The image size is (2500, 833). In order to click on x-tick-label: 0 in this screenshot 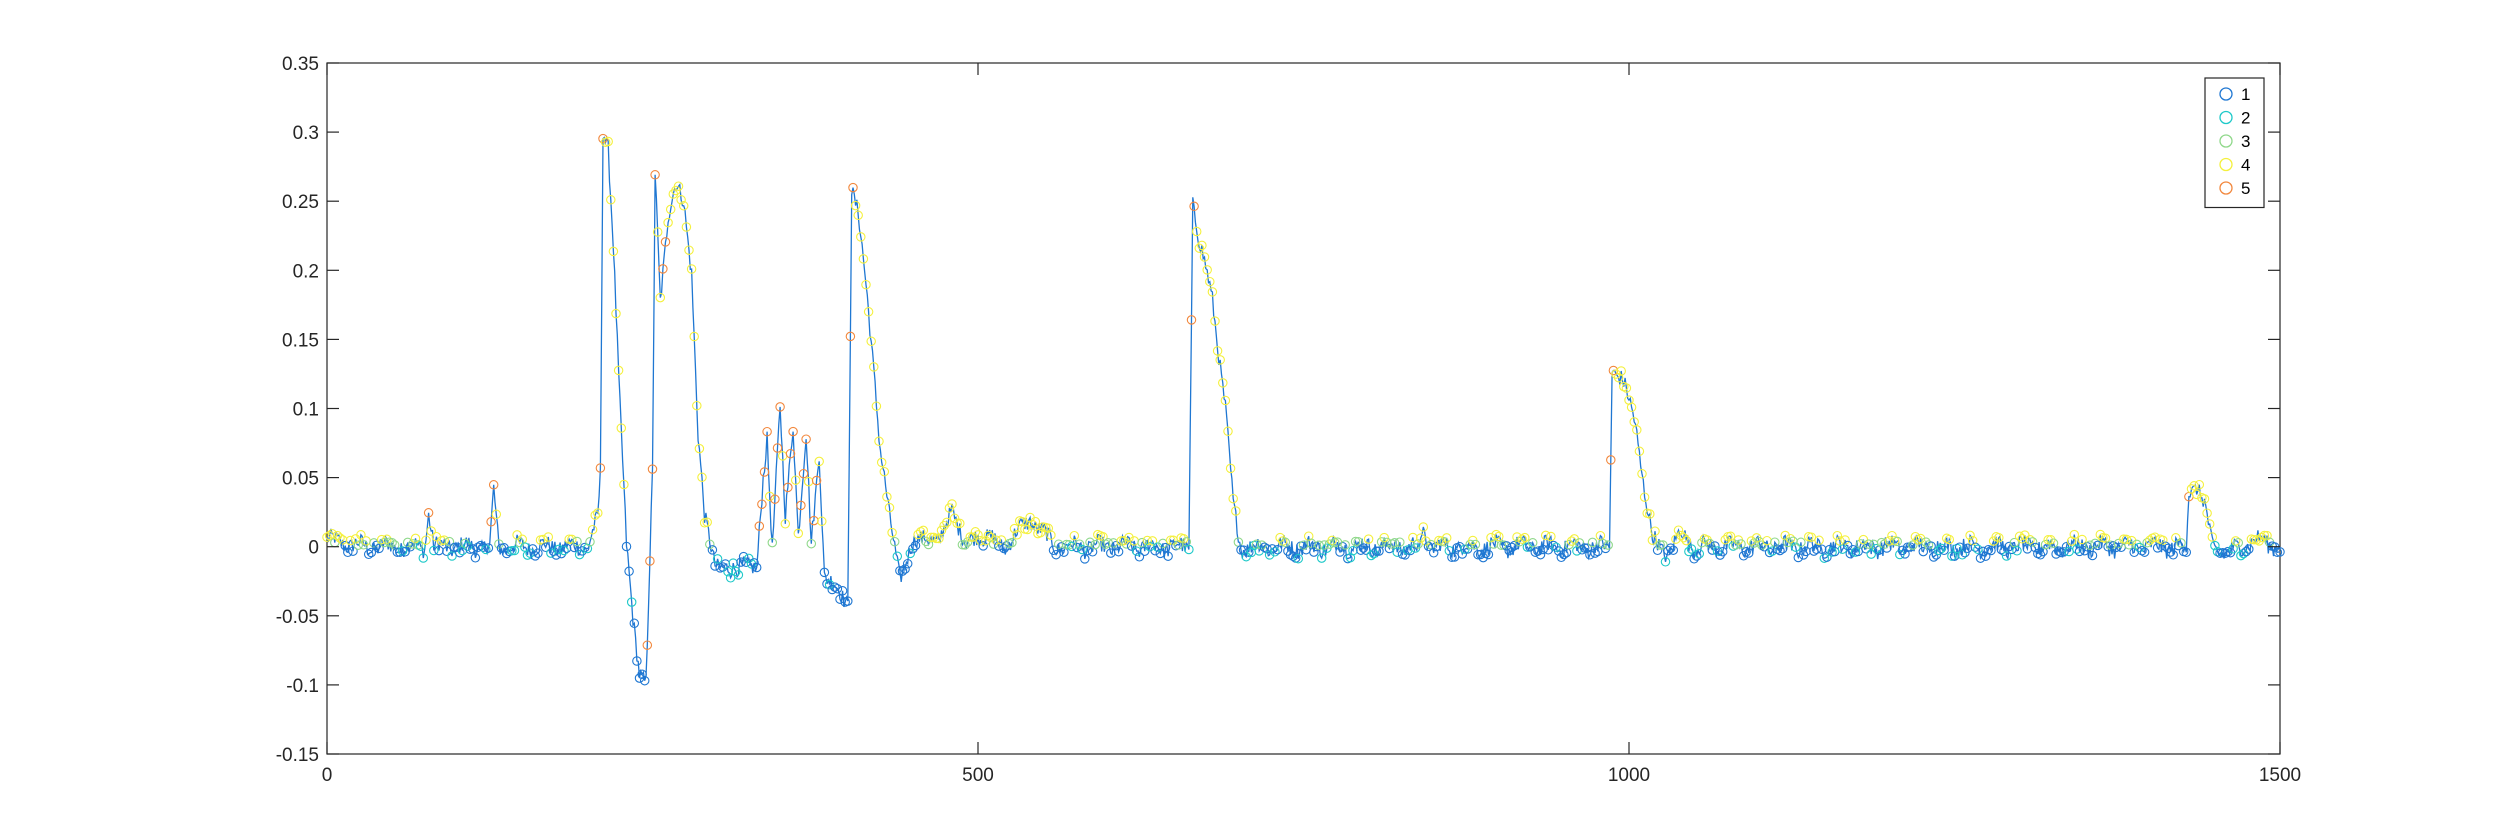, I will do `click(327, 775)`.